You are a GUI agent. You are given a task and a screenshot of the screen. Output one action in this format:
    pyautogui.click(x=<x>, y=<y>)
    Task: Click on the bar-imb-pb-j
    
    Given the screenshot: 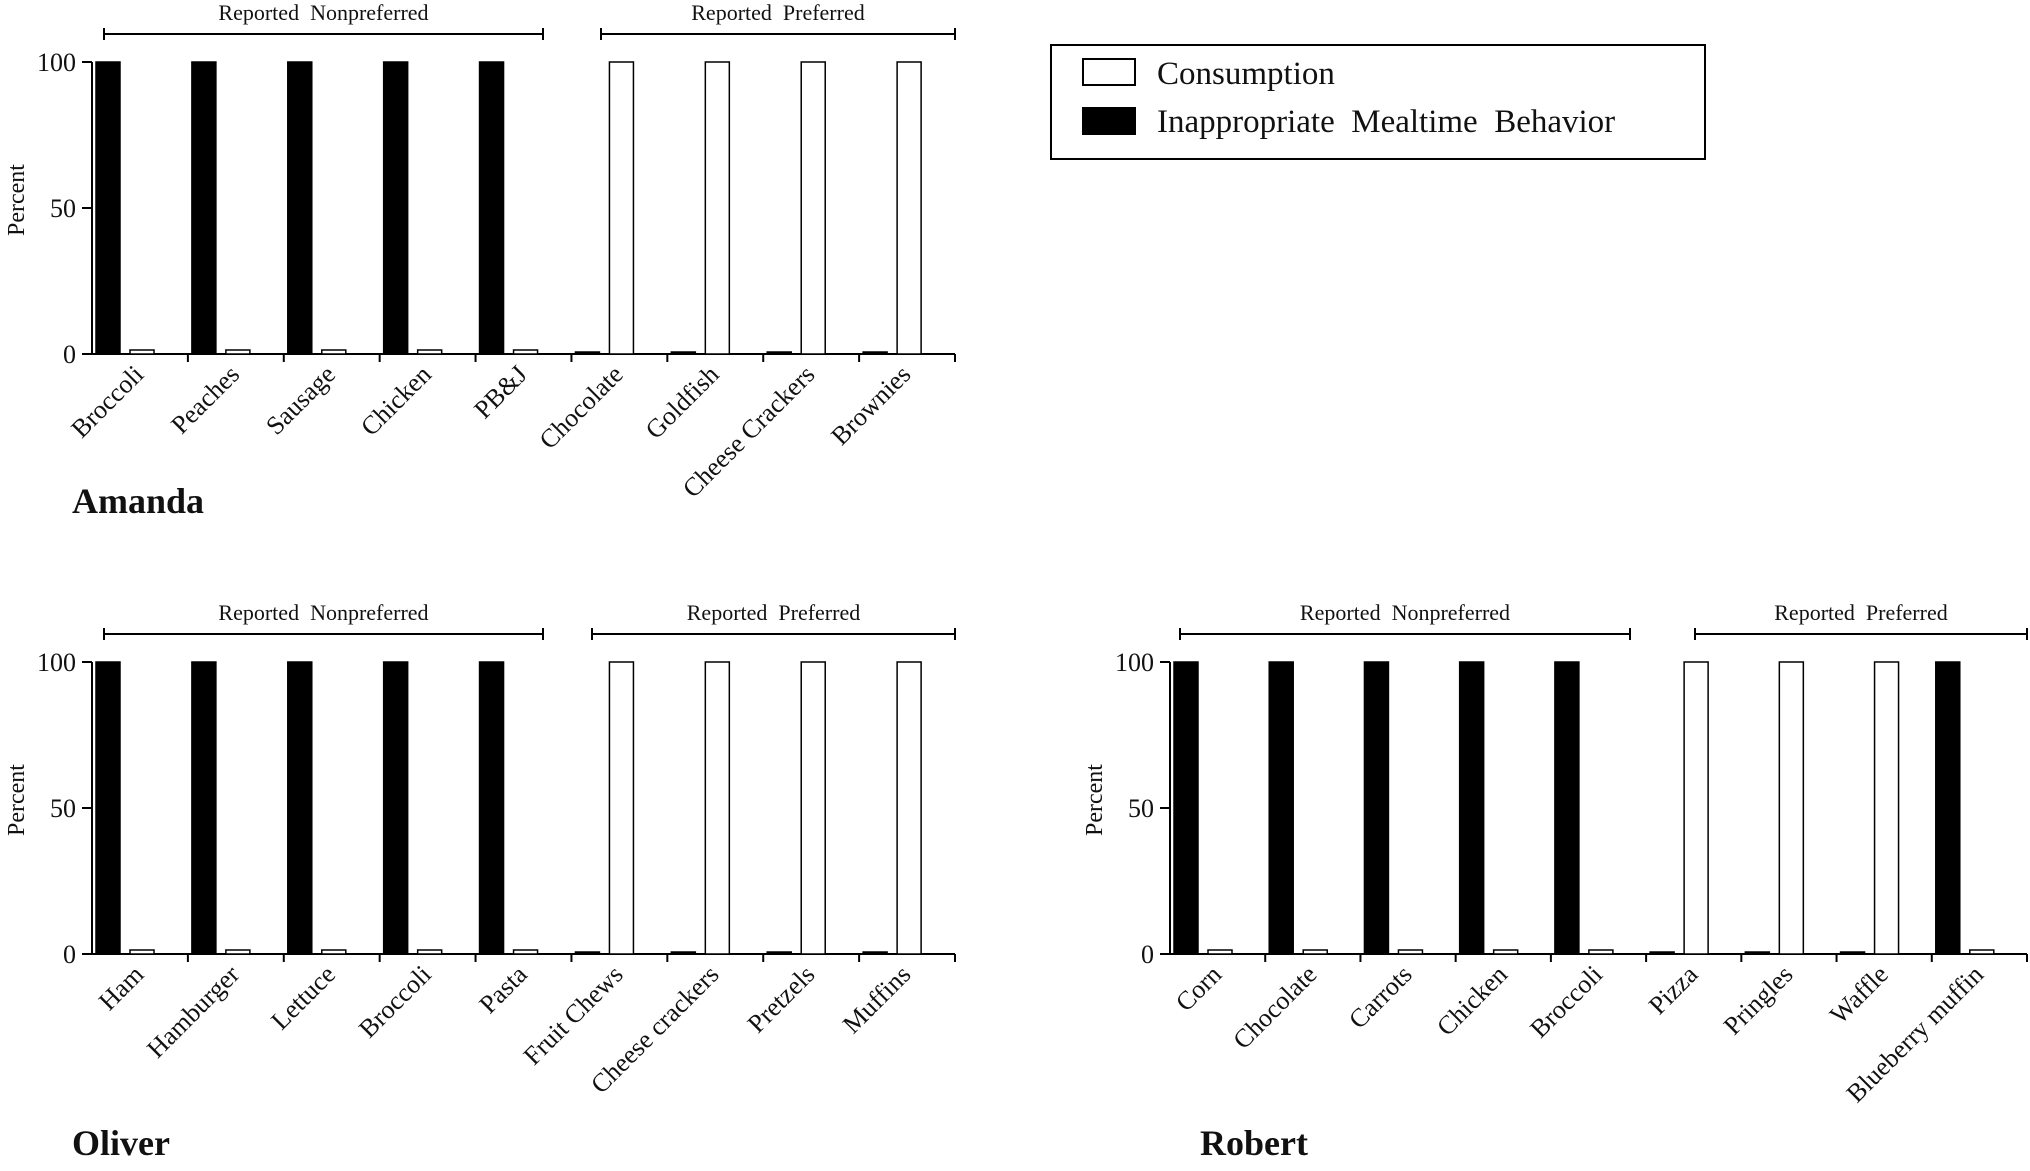 What is the action you would take?
    pyautogui.click(x=491, y=208)
    